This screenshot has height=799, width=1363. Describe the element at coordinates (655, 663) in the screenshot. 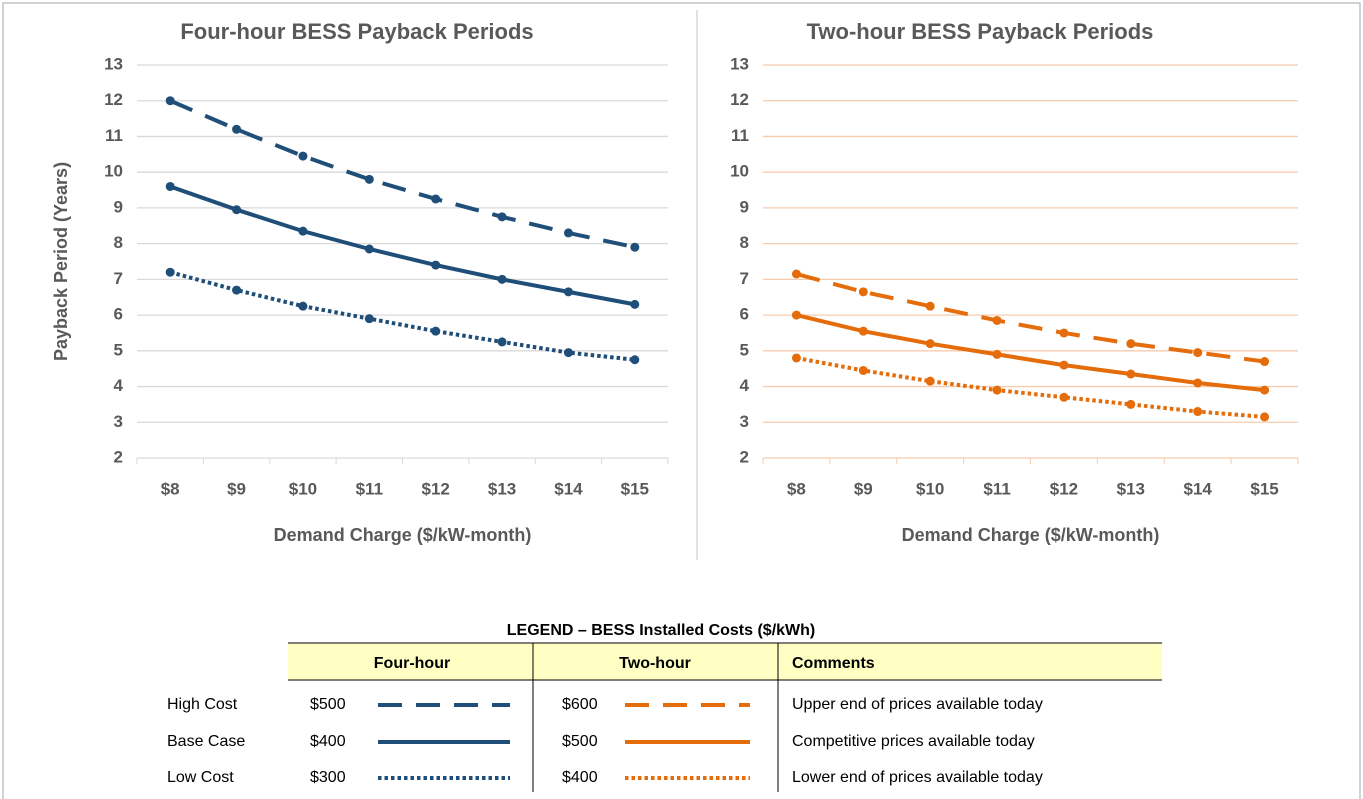

I see `legend-header: Two-hour` at that location.